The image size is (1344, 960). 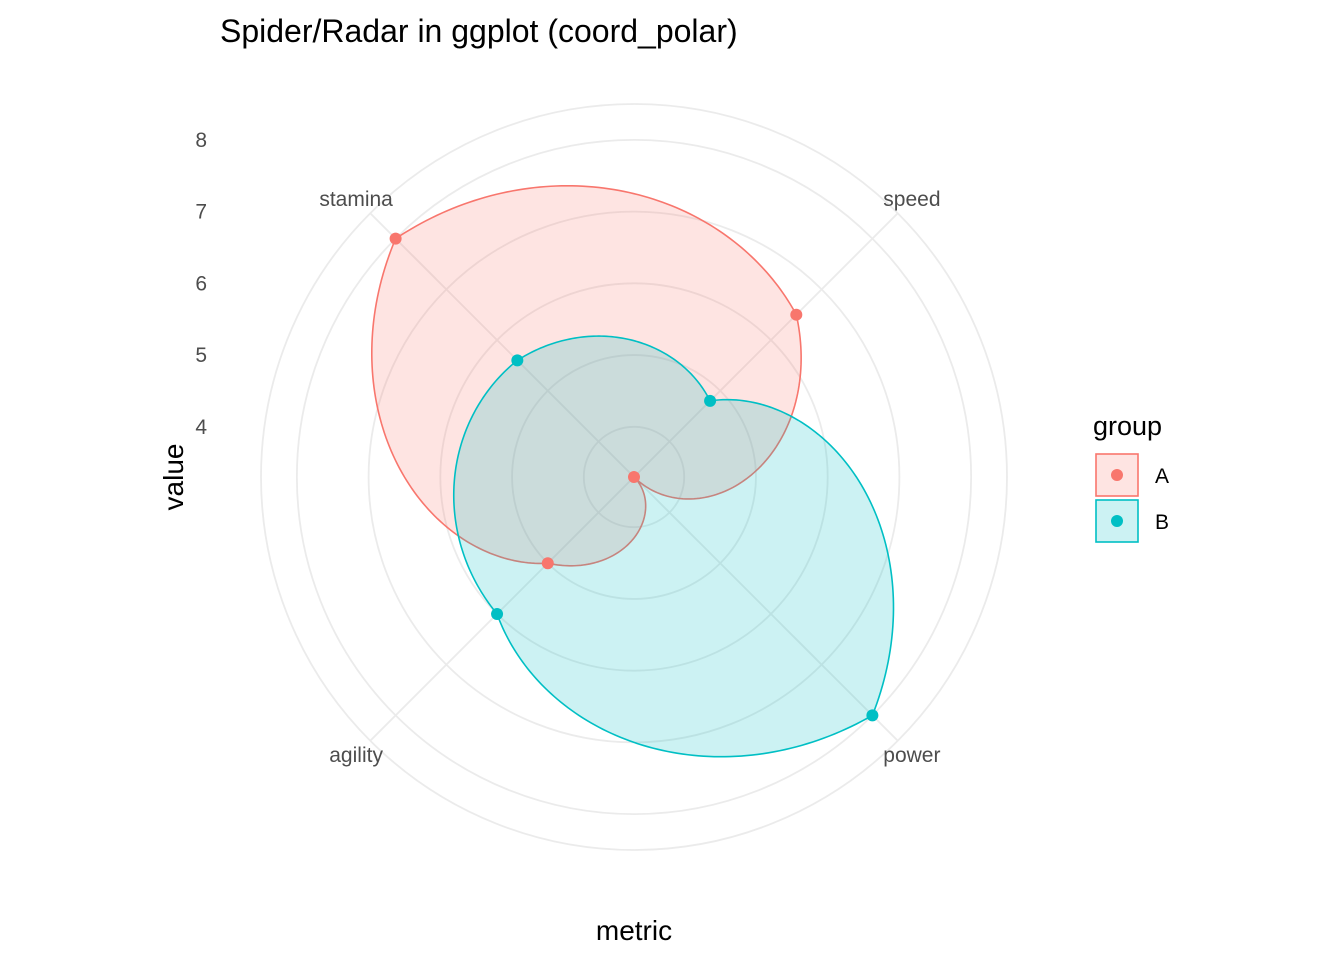 What do you see at coordinates (356, 199) in the screenshot?
I see `category-label-stamina: stamina` at bounding box center [356, 199].